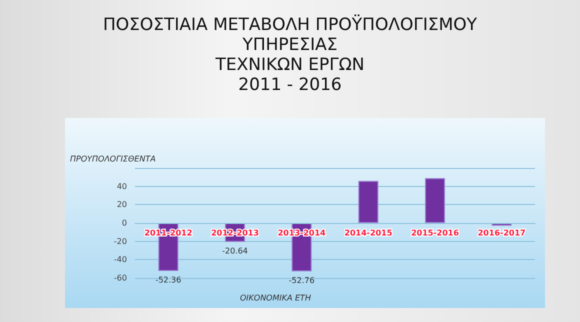 This screenshot has height=322, width=580. What do you see at coordinates (502, 233) in the screenshot?
I see `x-tick-label: 2016-2017` at bounding box center [502, 233].